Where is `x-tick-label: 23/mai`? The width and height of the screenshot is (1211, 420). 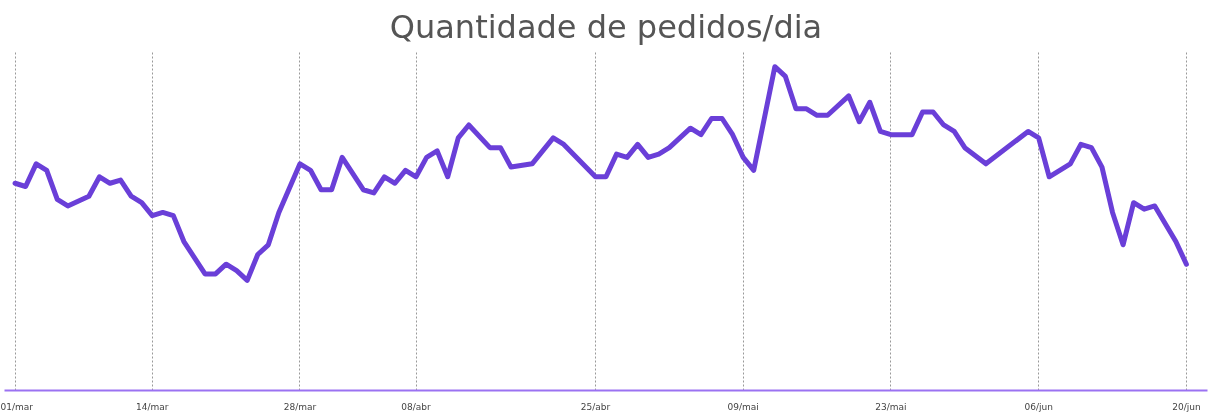
x-tick-label: 23/mai is located at coordinates (891, 406).